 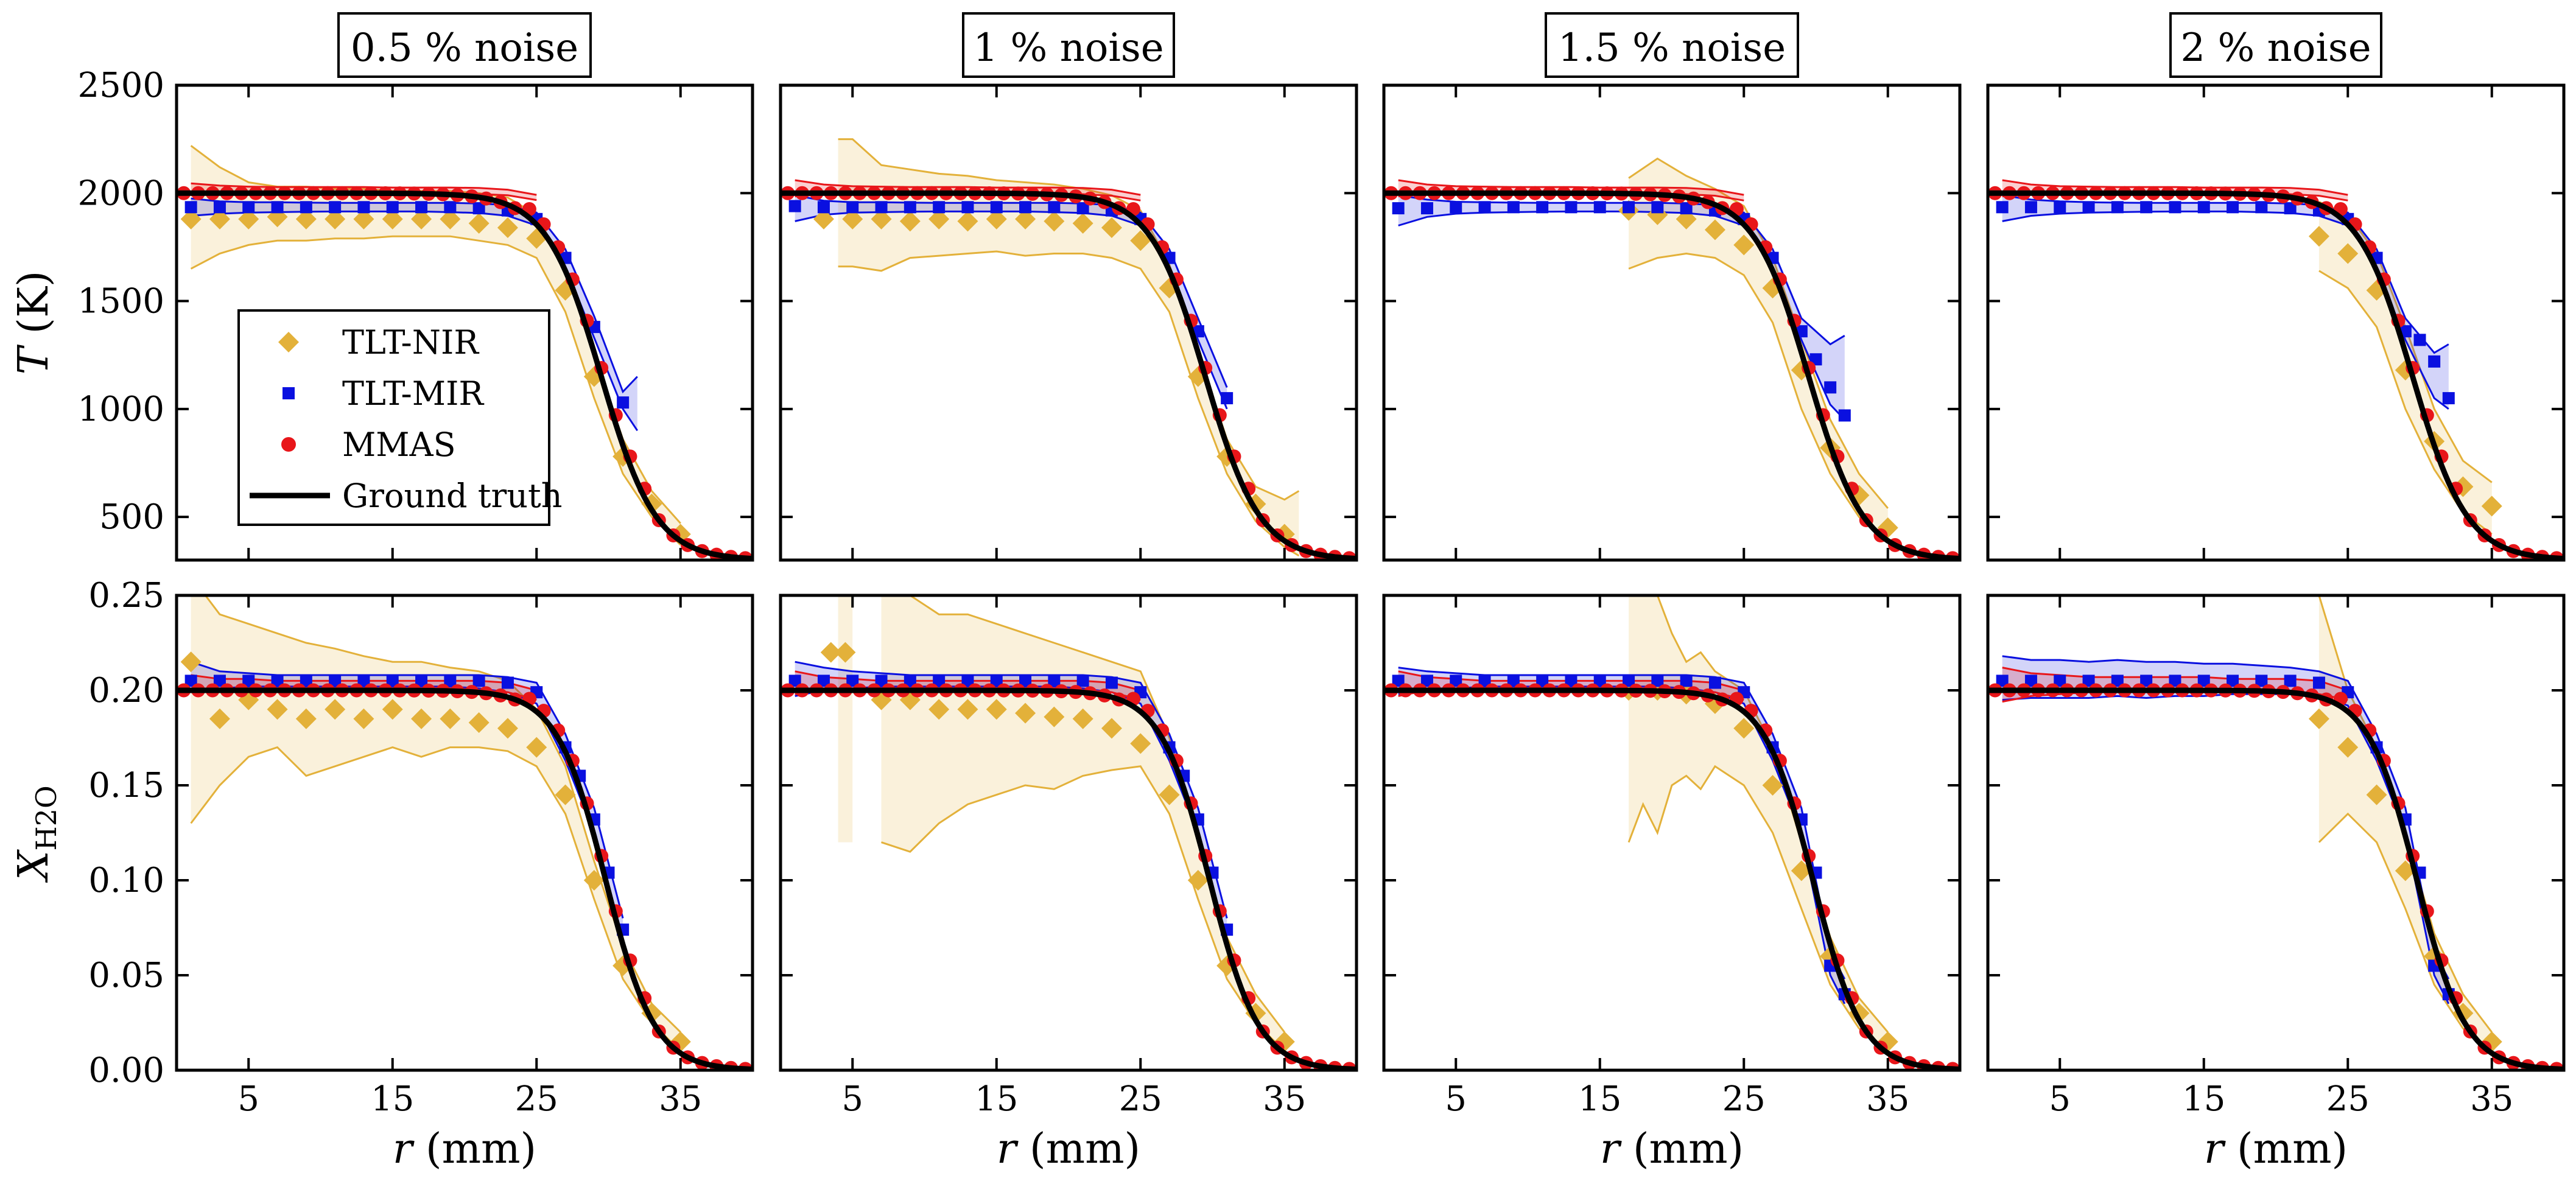 I want to click on panel-h2o-3: 5 15 25 35 r (mm), so click(x=1672, y=883).